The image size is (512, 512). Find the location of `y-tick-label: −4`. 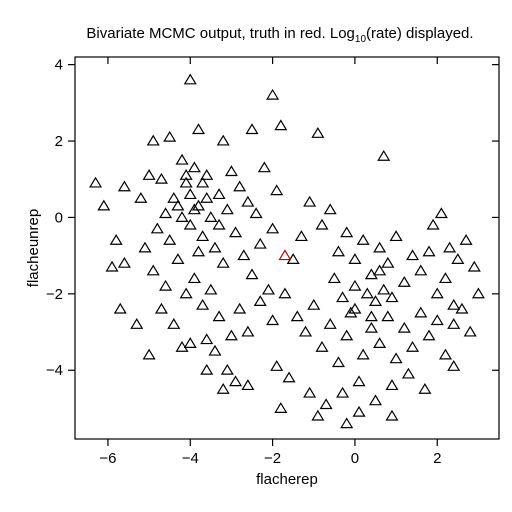

y-tick-label: −4 is located at coordinates (54, 370).